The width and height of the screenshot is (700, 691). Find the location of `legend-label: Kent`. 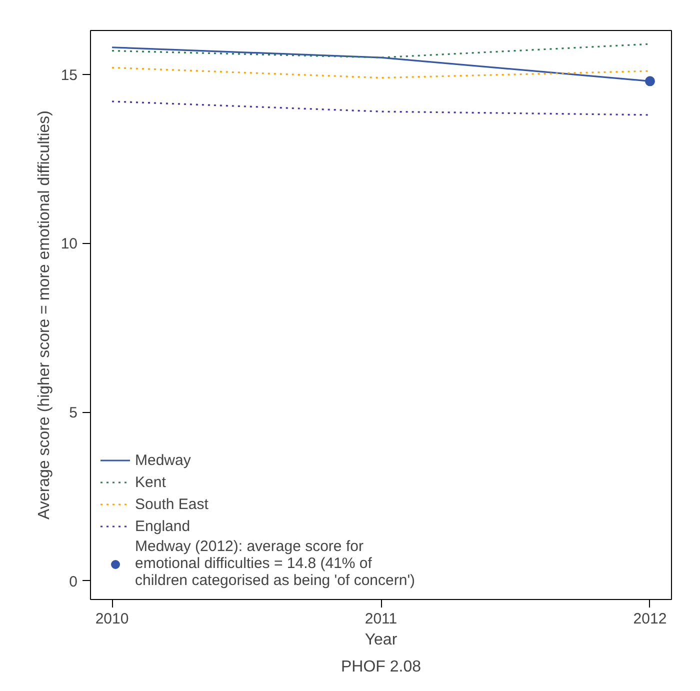

legend-label: Kent is located at coordinates (150, 482).